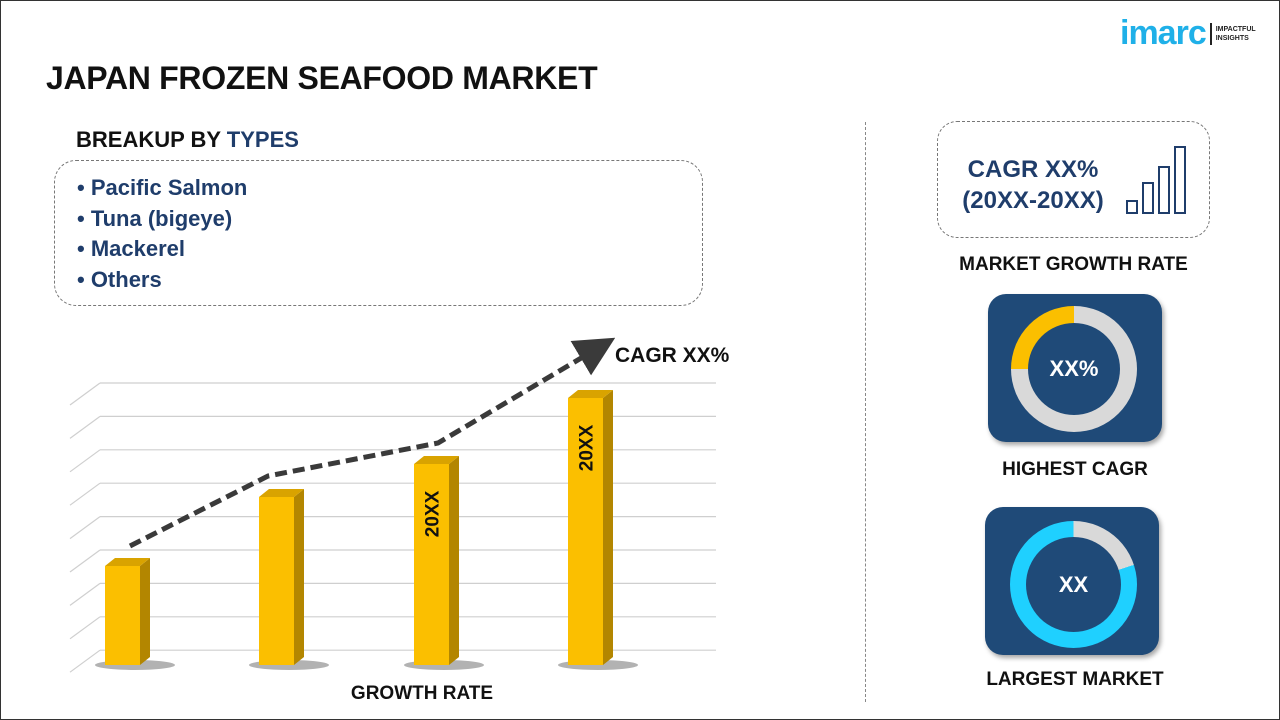 This screenshot has height=720, width=1280. Describe the element at coordinates (131, 248) in the screenshot. I see `type-item: • Mackerel` at that location.